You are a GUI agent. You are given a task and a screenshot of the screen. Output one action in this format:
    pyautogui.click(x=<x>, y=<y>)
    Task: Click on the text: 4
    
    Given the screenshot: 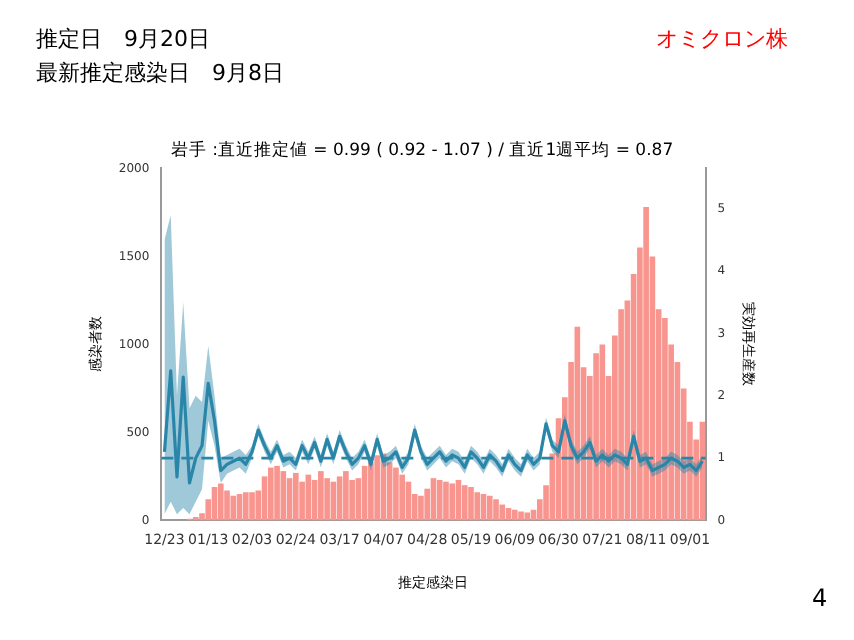 What is the action you would take?
    pyautogui.click(x=820, y=598)
    